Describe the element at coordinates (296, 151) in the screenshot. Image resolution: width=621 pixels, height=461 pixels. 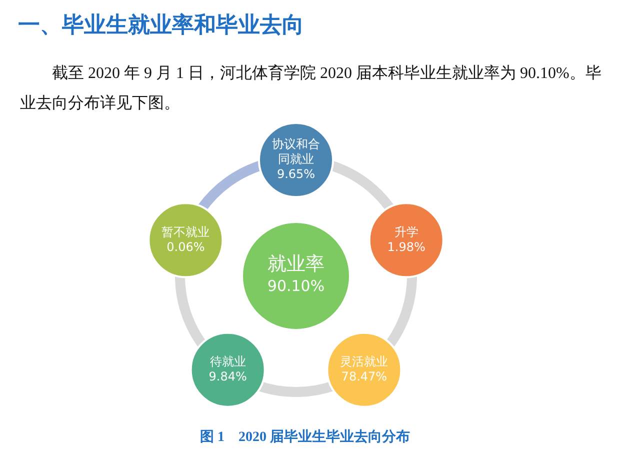
I see `category-label: 协议和合同就业` at that location.